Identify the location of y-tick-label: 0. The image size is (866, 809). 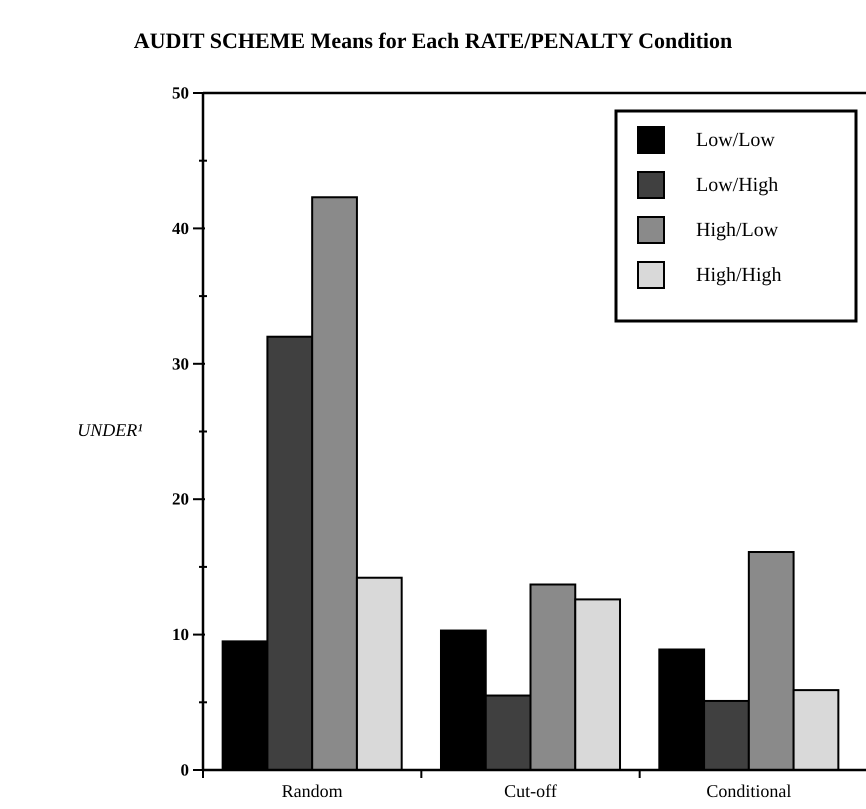
(184, 770).